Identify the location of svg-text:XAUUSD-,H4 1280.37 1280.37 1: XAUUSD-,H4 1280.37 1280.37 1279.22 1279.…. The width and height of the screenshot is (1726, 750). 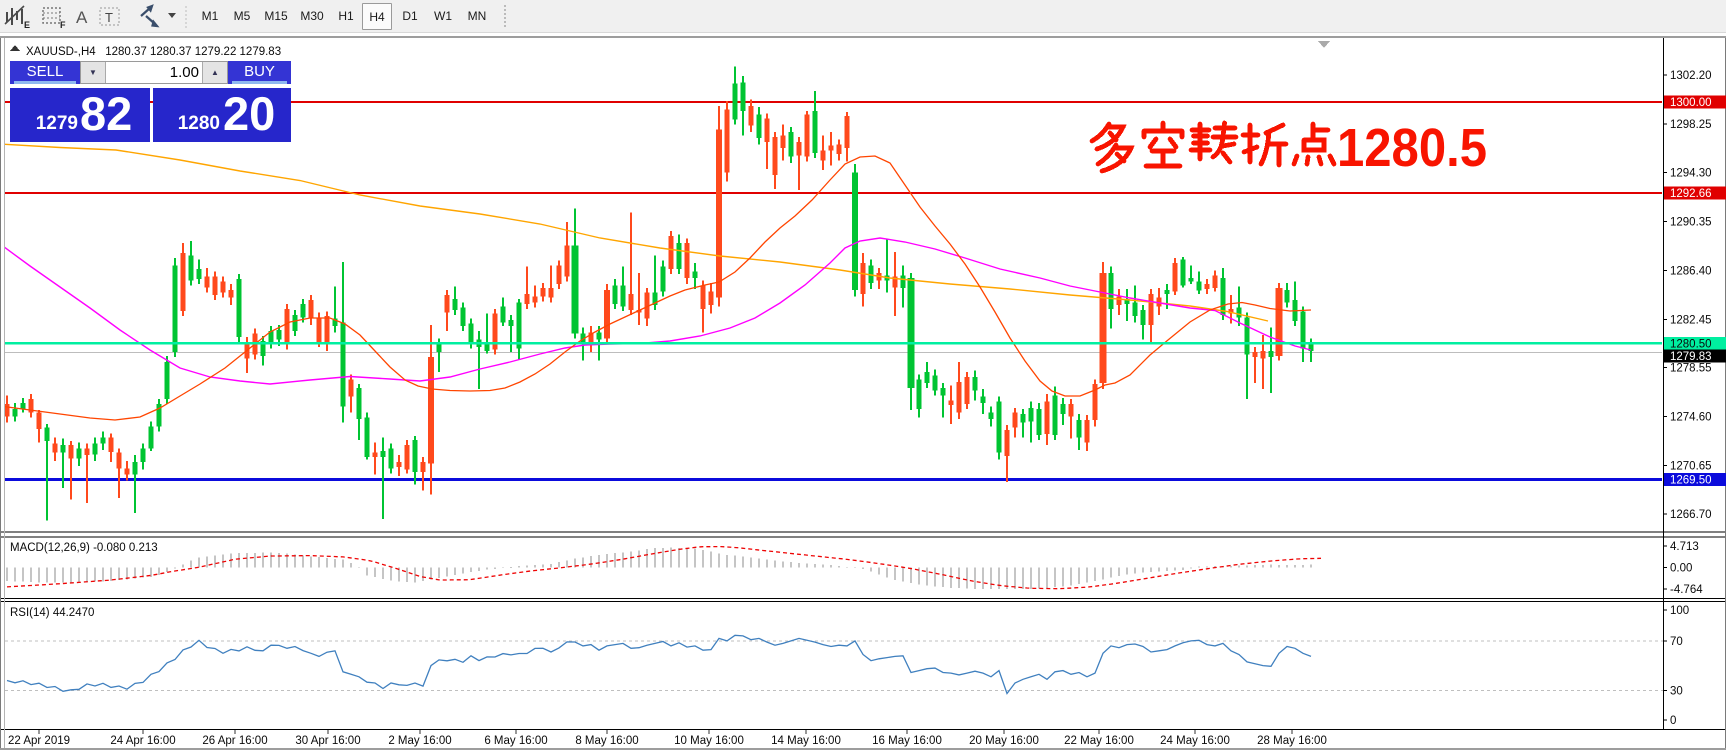
(153, 52).